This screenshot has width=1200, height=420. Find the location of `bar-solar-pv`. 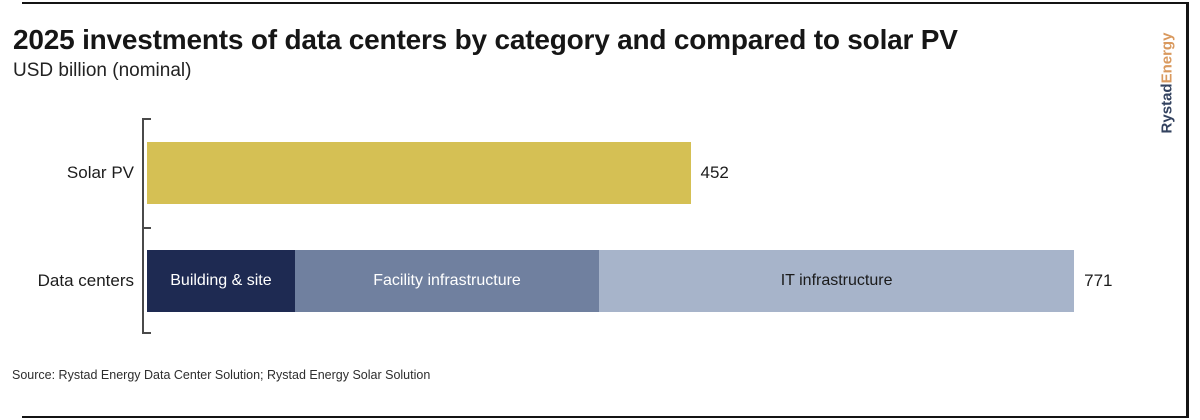

bar-solar-pv is located at coordinates (419, 173).